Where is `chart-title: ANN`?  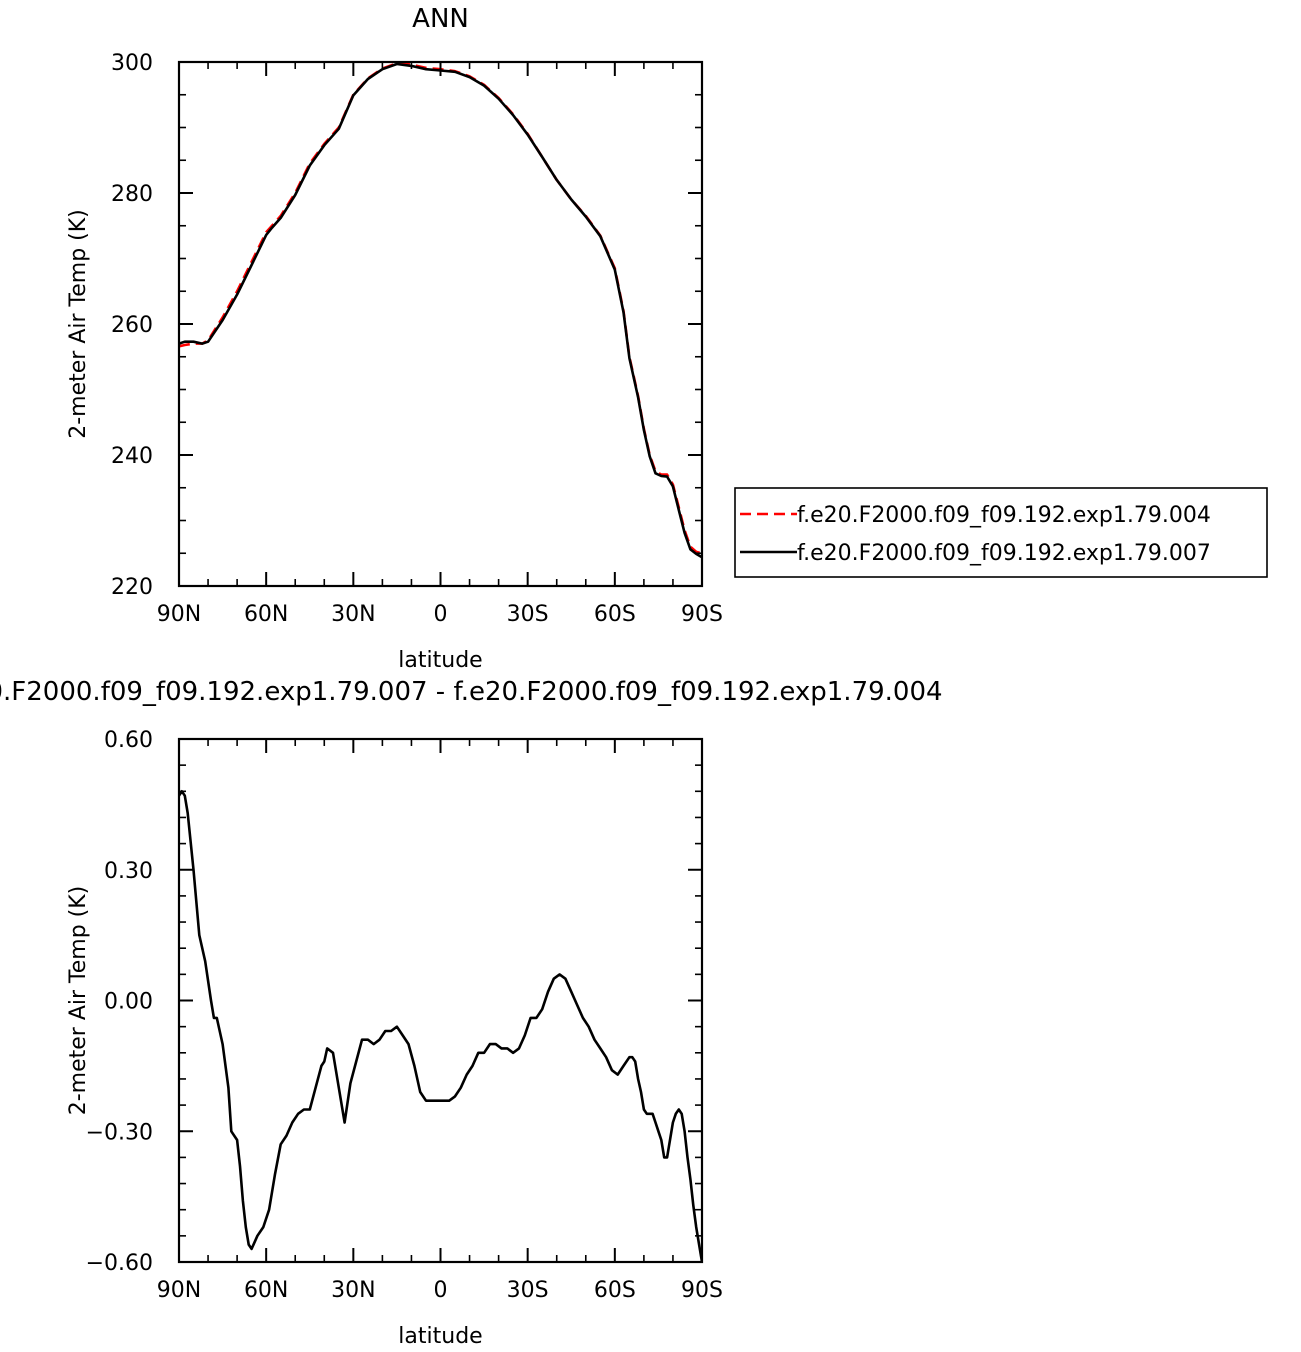
chart-title: ANN is located at coordinates (440, 19).